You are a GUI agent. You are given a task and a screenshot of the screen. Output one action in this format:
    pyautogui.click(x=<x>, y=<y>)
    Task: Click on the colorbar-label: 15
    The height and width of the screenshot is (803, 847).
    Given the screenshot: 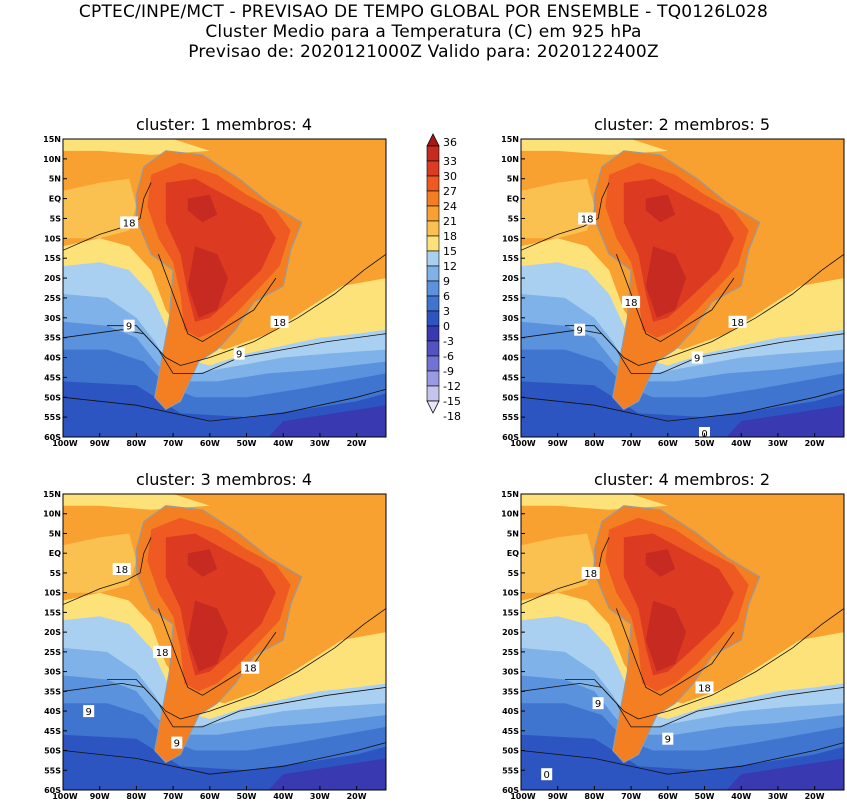 What is the action you would take?
    pyautogui.click(x=450, y=251)
    